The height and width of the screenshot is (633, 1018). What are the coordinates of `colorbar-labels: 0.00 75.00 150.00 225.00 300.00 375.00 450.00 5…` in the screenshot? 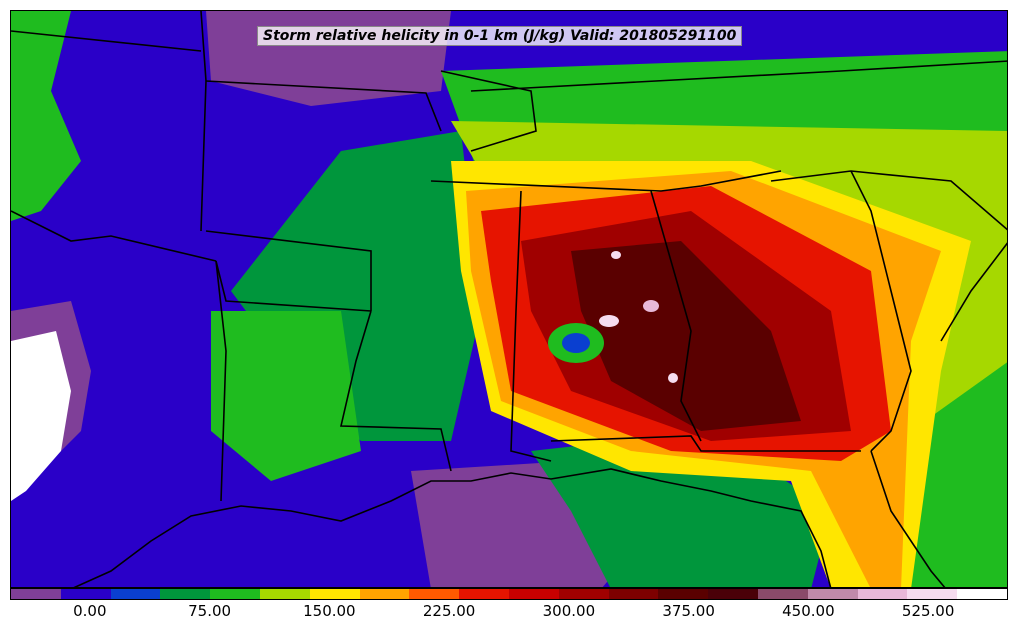 It's located at (509, 613).